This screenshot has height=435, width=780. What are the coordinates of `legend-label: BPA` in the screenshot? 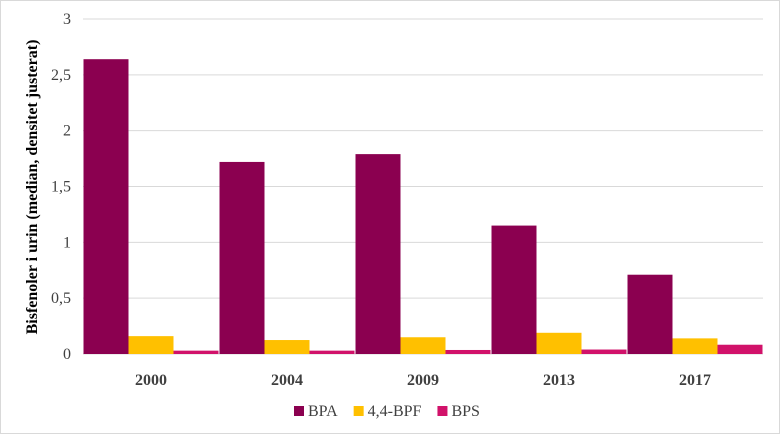 It's located at (323, 411).